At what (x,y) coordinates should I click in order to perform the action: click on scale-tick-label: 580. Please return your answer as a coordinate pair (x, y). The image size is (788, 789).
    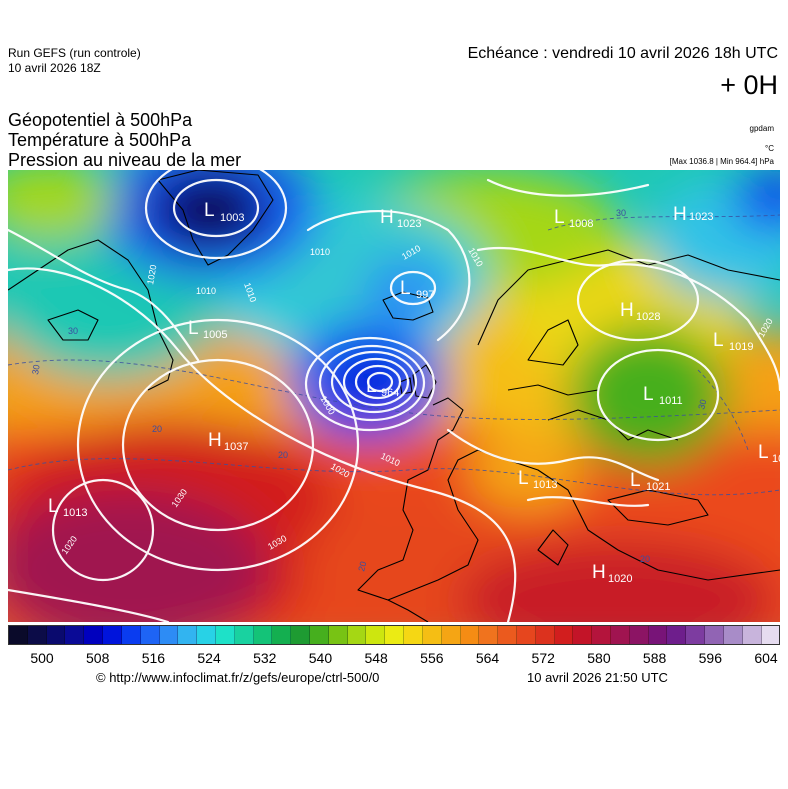
    Looking at the image, I should click on (599, 658).